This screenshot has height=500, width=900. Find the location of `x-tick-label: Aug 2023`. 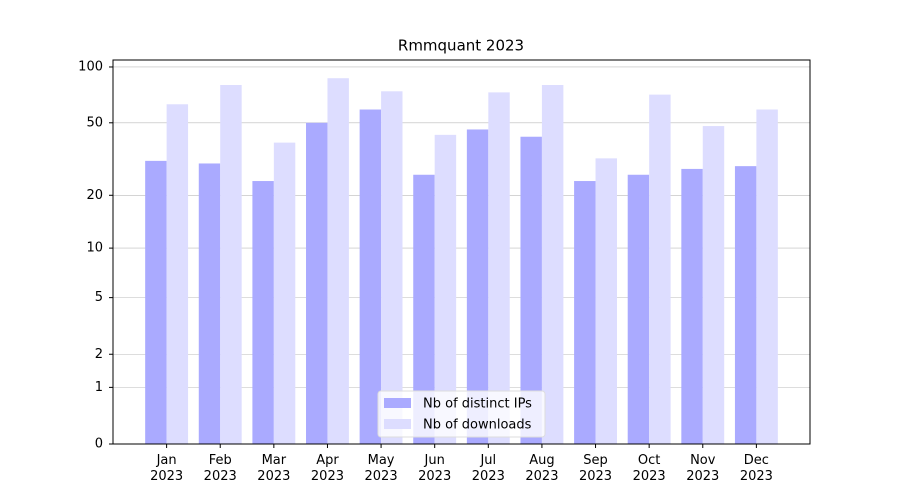

x-tick-label: Aug 2023 is located at coordinates (542, 468).